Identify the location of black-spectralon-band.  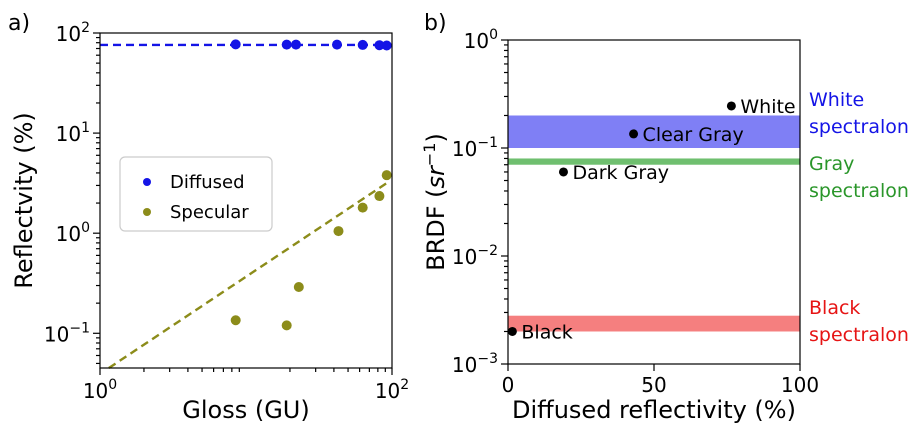
(654, 323).